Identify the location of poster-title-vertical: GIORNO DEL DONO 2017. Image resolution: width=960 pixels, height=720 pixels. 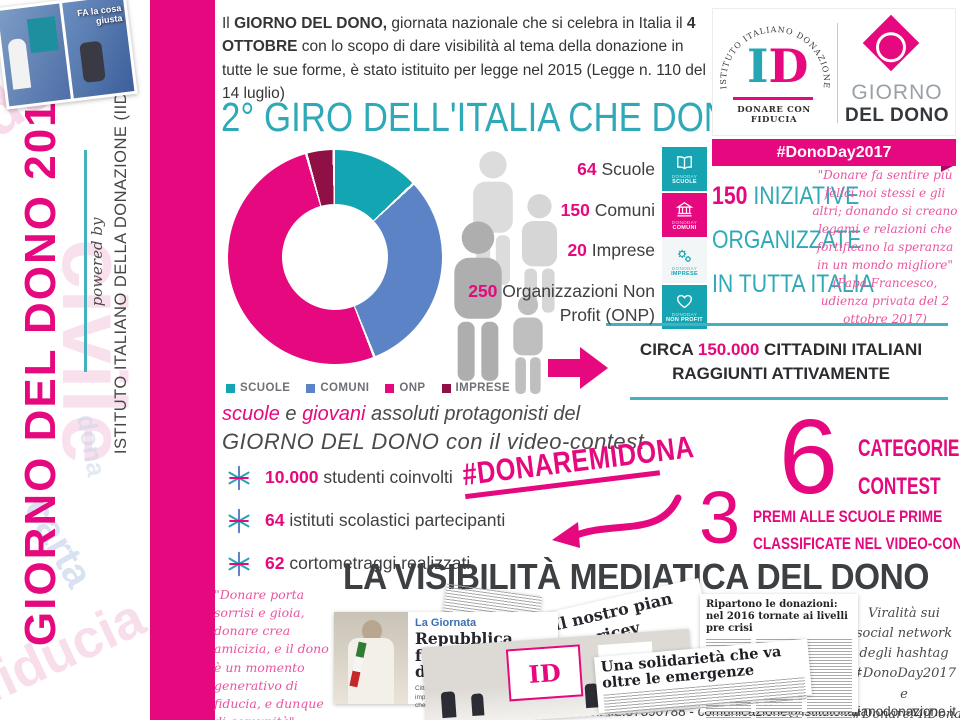
(40, 360).